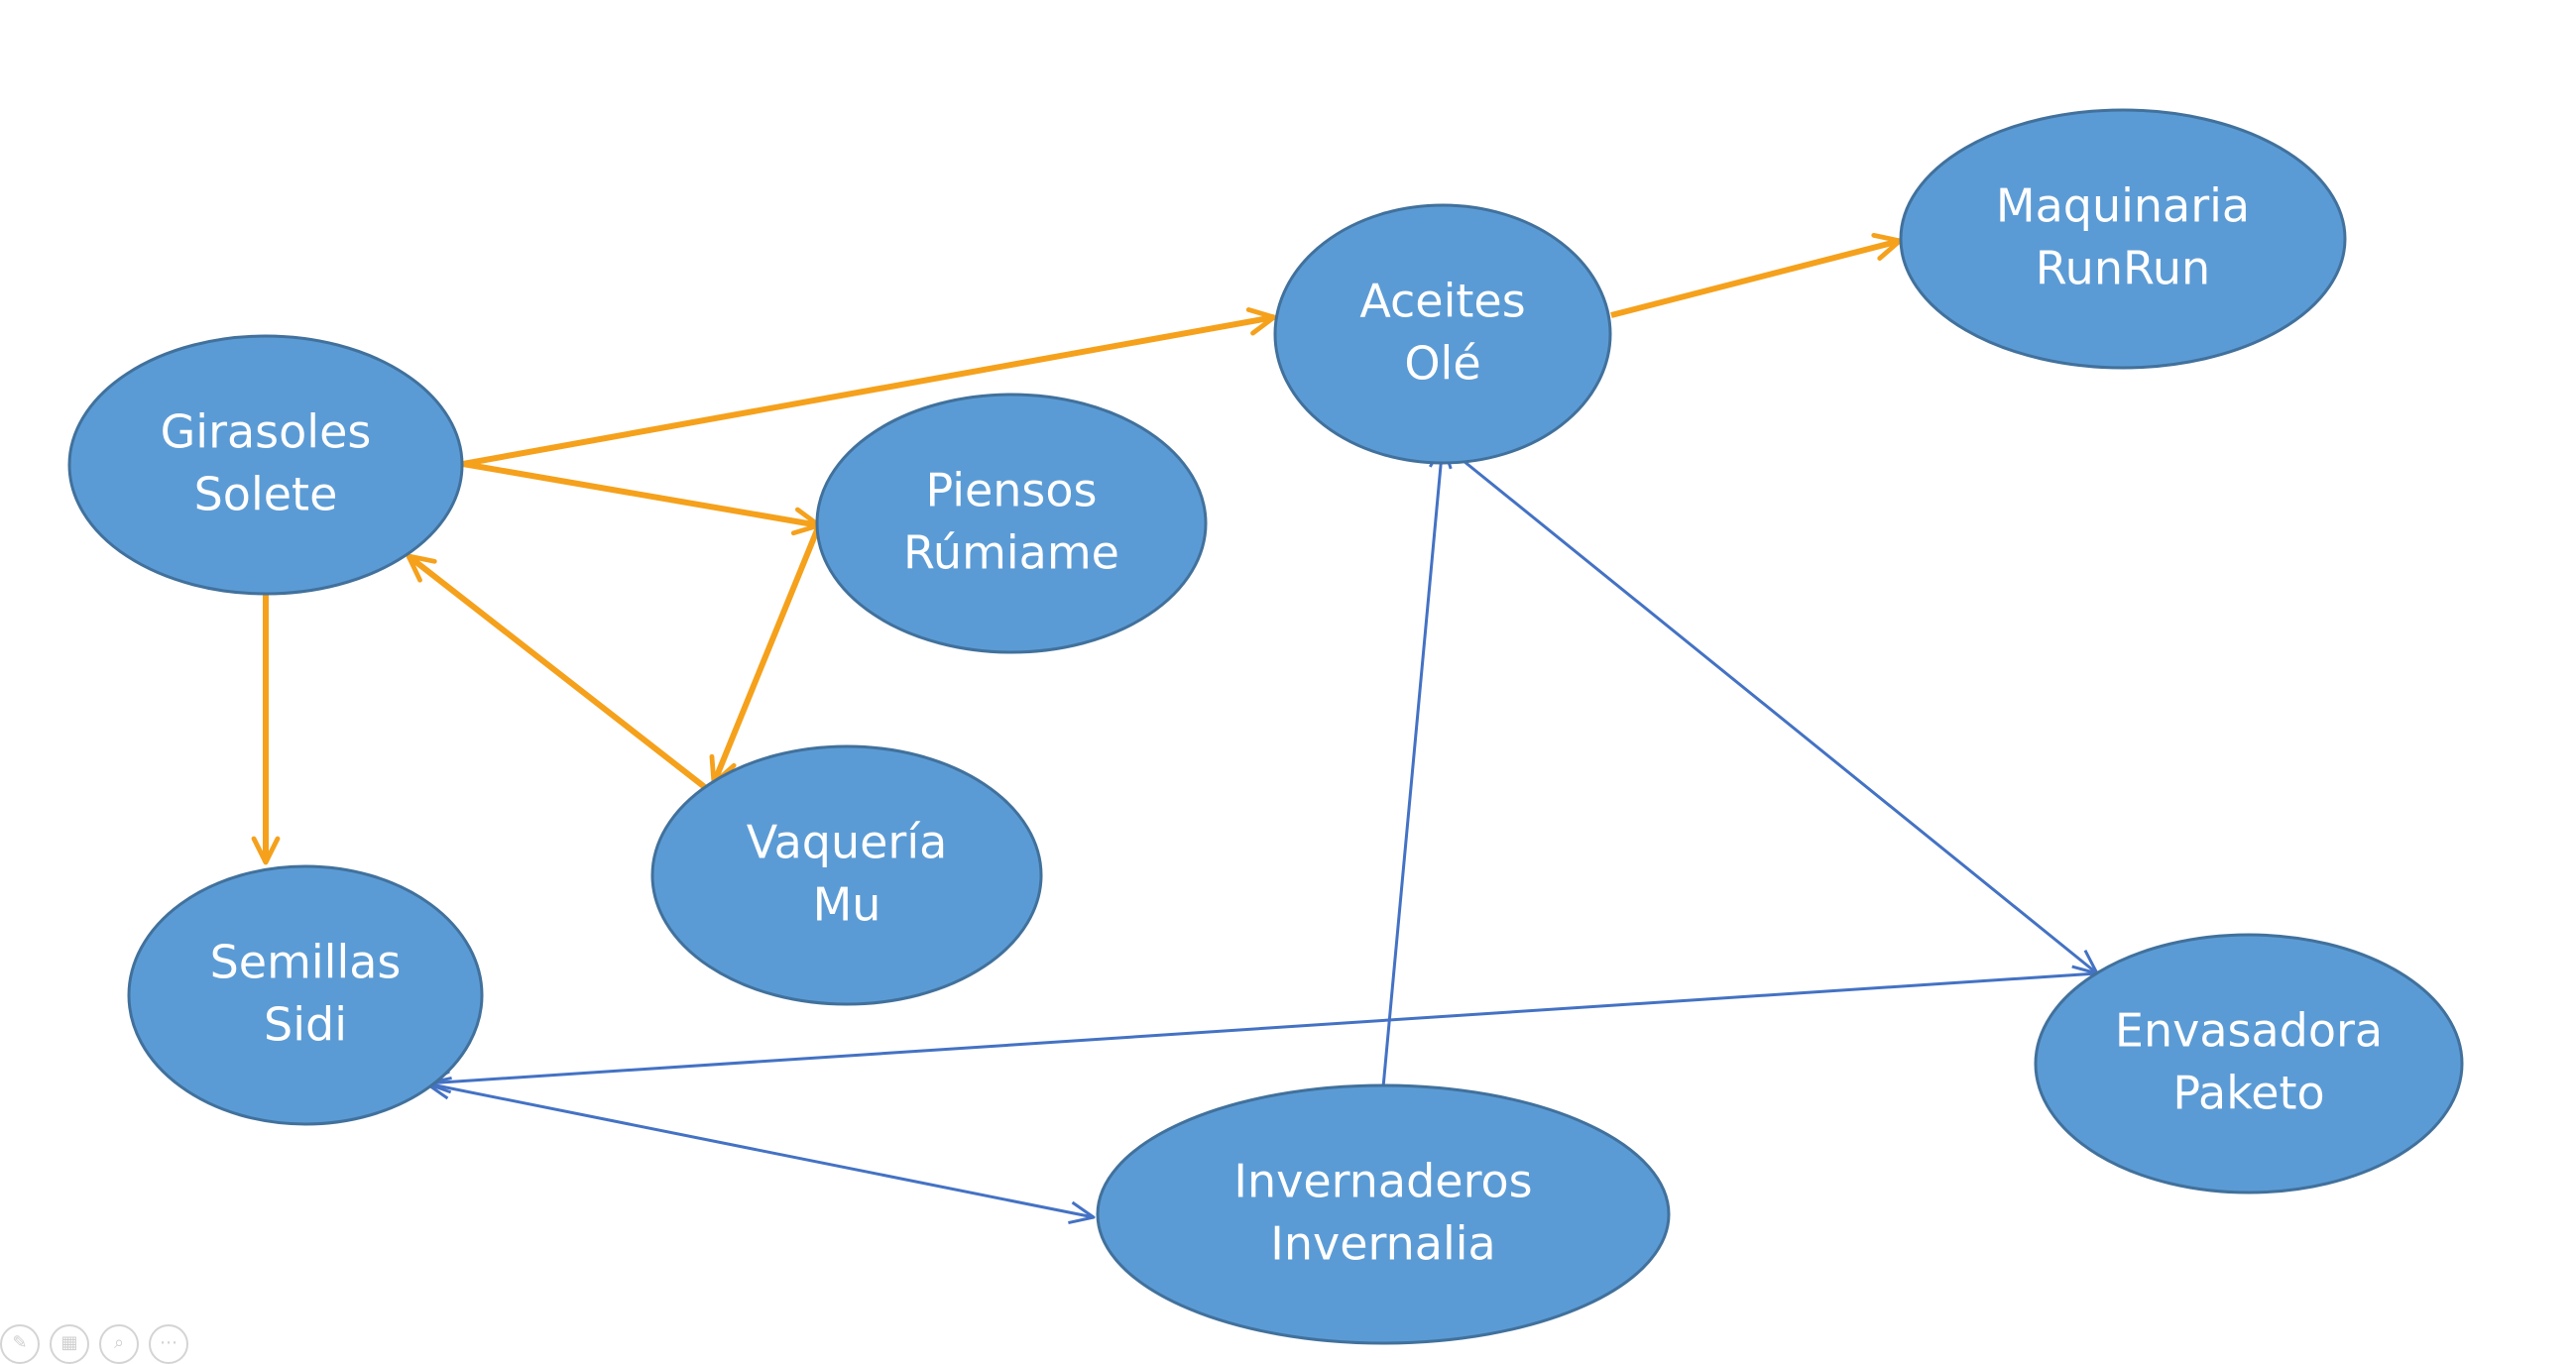 This screenshot has height=1364, width=2576. I want to click on slides-icon: ▦, so click(69, 1344).